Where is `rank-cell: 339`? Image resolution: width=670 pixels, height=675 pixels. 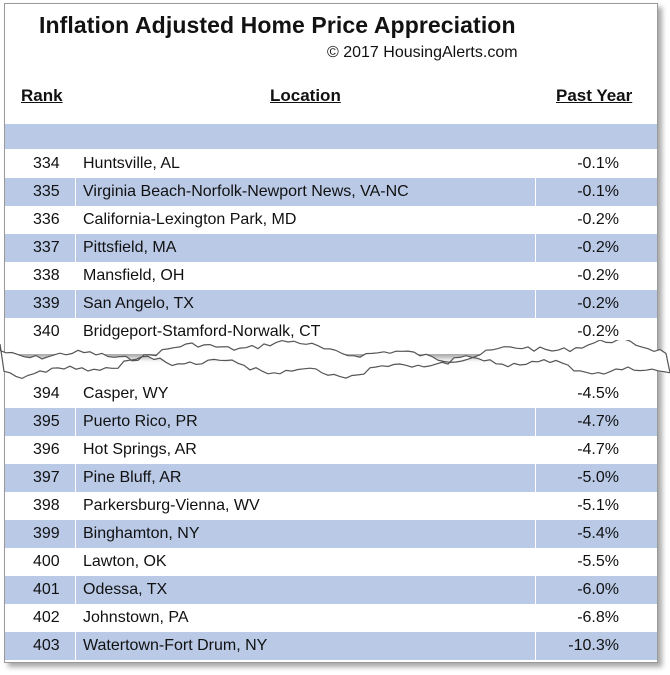
rank-cell: 339 is located at coordinates (46, 303).